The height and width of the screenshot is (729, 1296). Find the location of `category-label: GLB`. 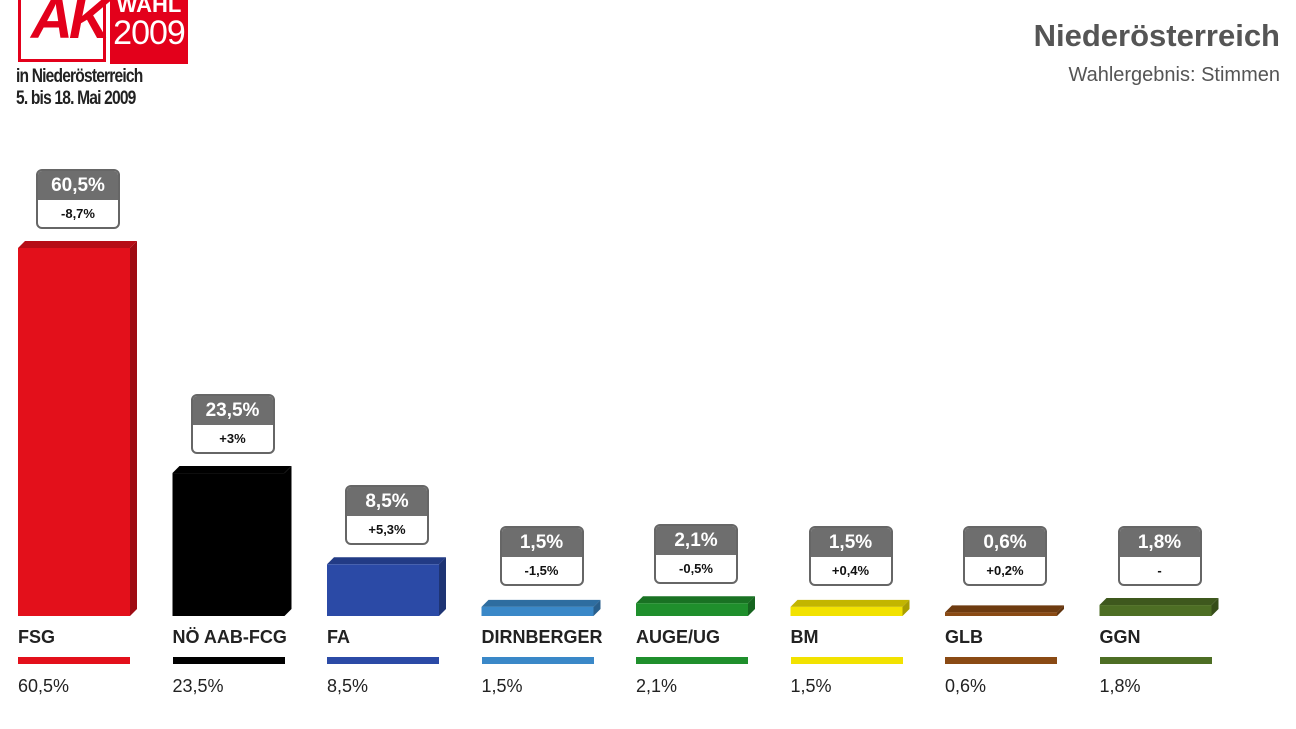

category-label: GLB is located at coordinates (964, 637).